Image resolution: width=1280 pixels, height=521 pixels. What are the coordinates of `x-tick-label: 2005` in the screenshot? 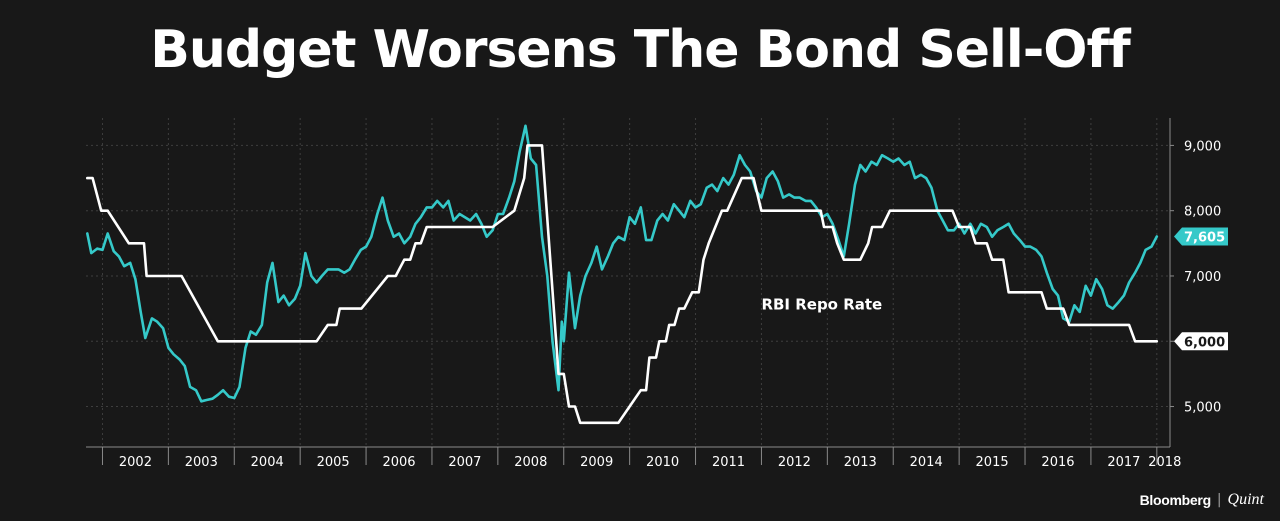 It's located at (333, 462).